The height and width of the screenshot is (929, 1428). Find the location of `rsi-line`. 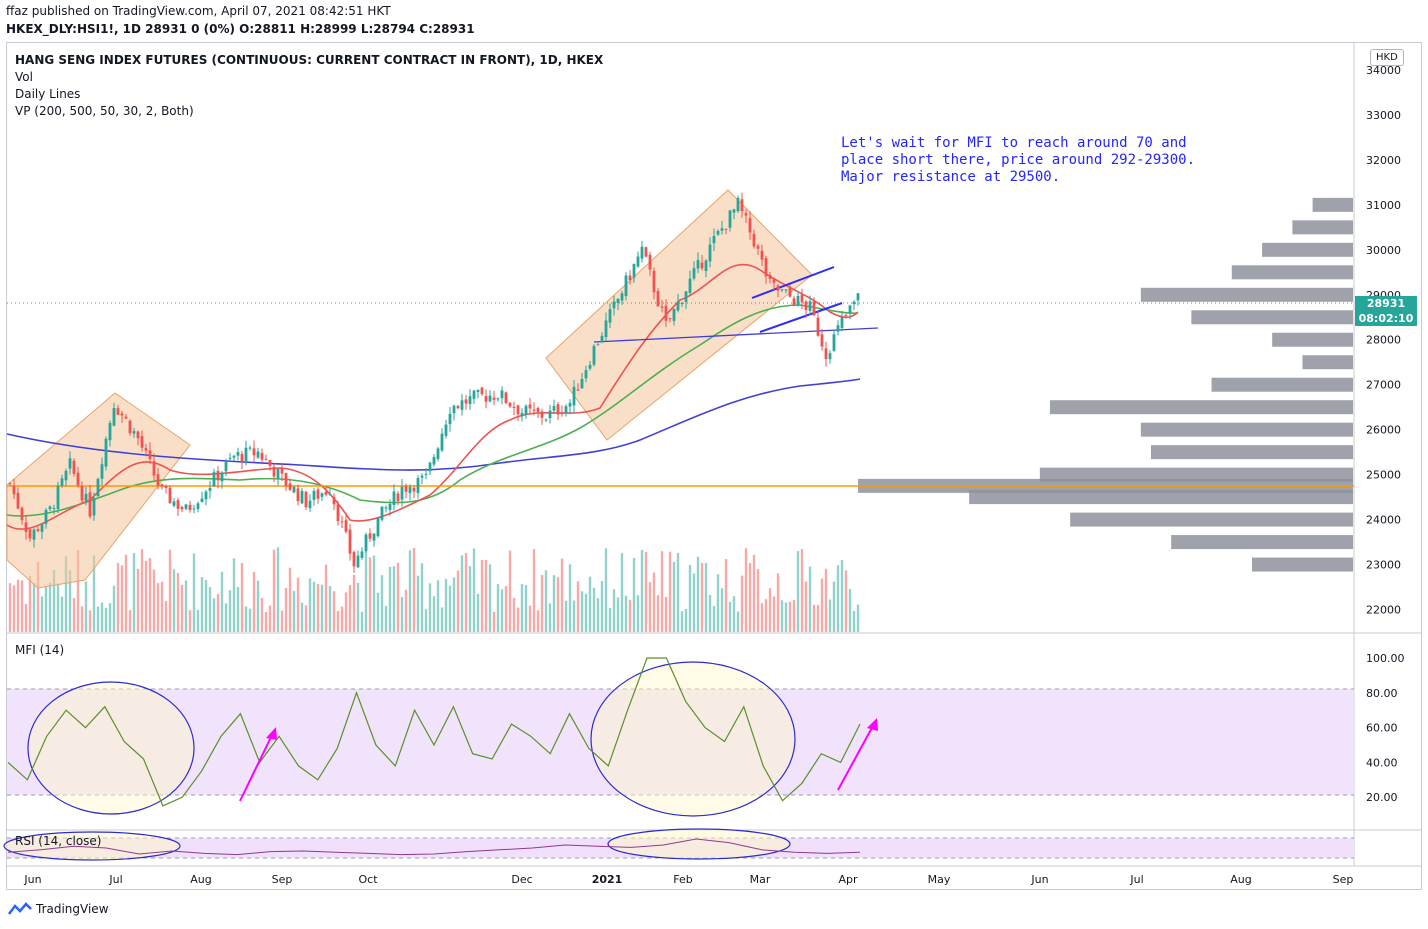

rsi-line is located at coordinates (434, 847).